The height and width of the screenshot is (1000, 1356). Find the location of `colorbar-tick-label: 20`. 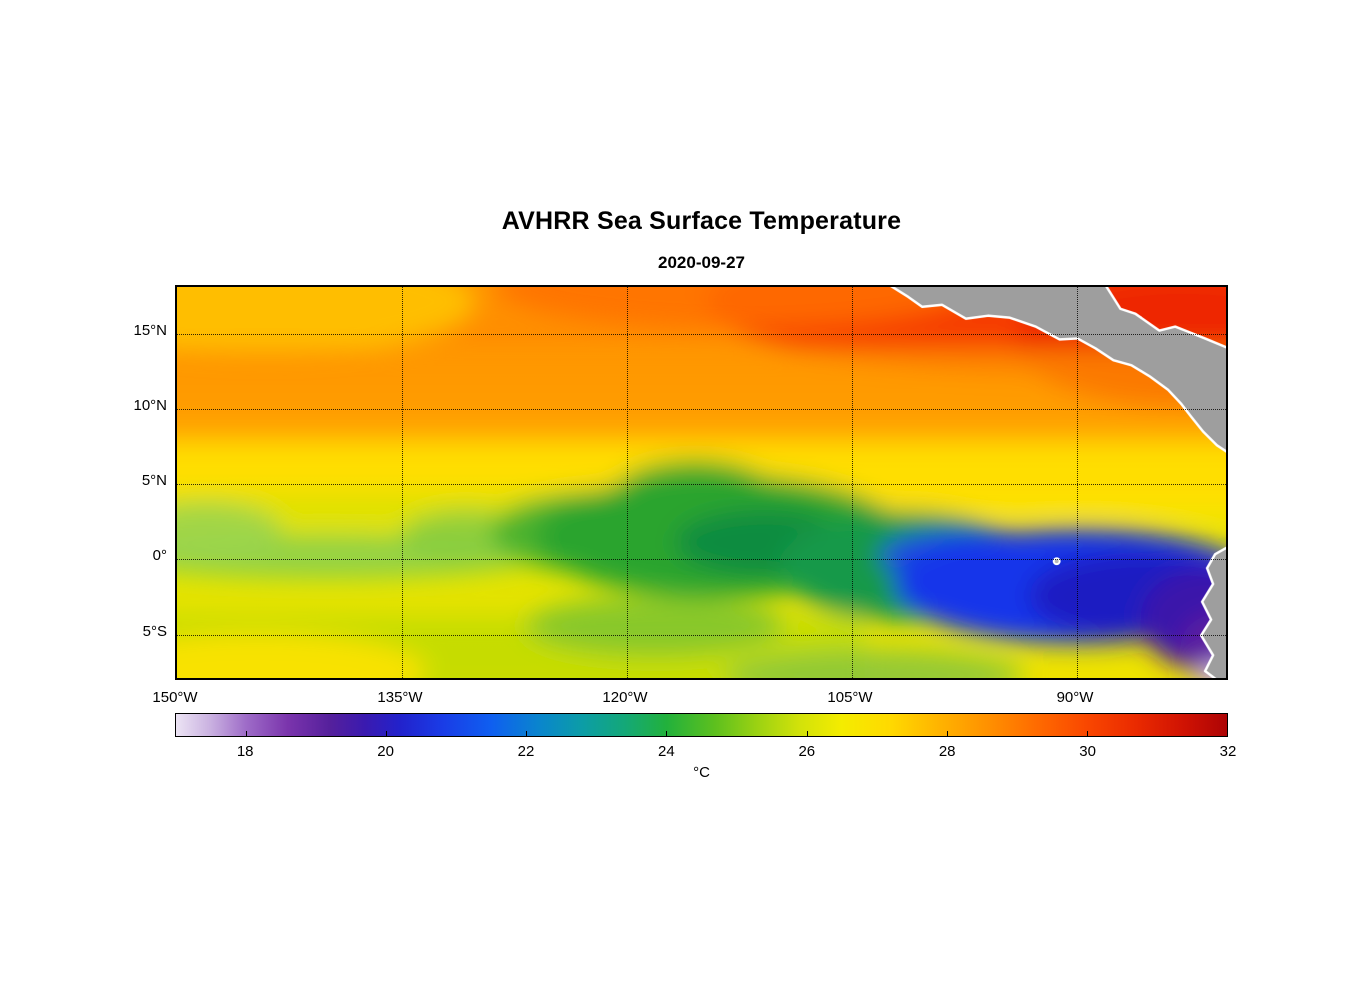

colorbar-tick-label: 20 is located at coordinates (385, 751).